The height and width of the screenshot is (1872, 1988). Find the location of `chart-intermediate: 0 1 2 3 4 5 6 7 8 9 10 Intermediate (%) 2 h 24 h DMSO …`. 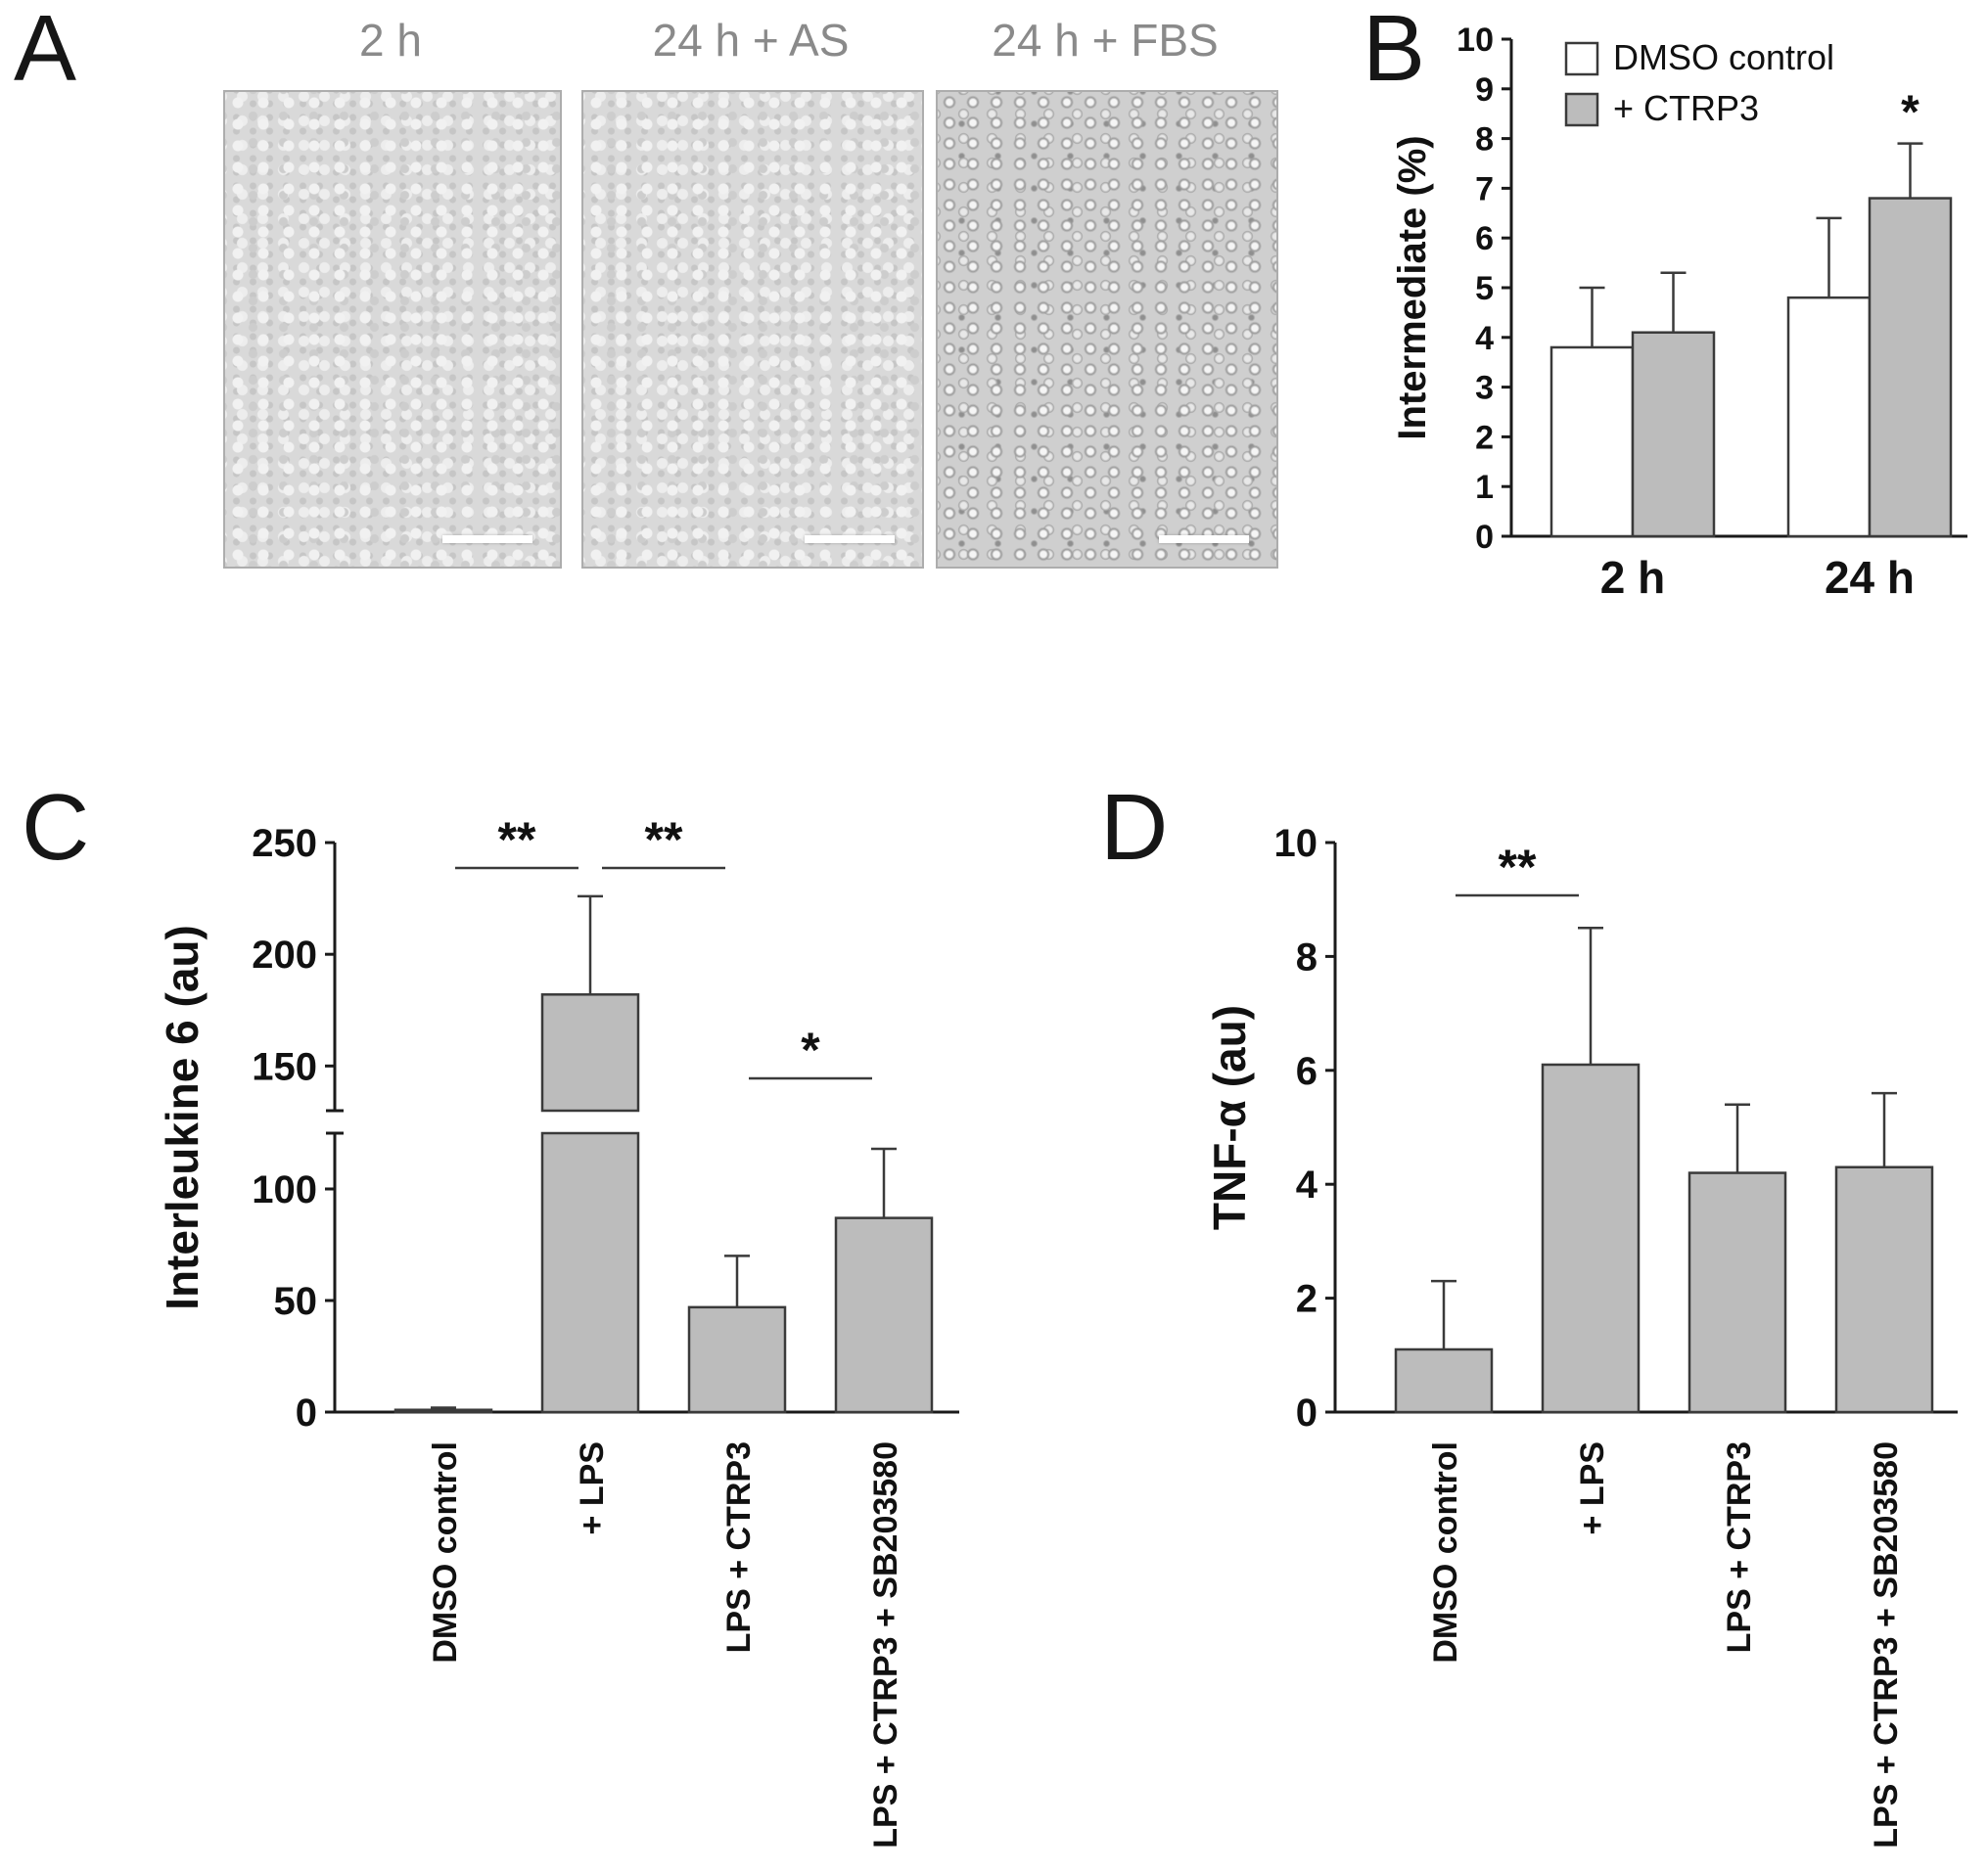

chart-intermediate: 0 1 2 3 4 5 6 7 8 9 10 Intermediate (%) 2 h 24 h DMSO … is located at coordinates (1684, 335).